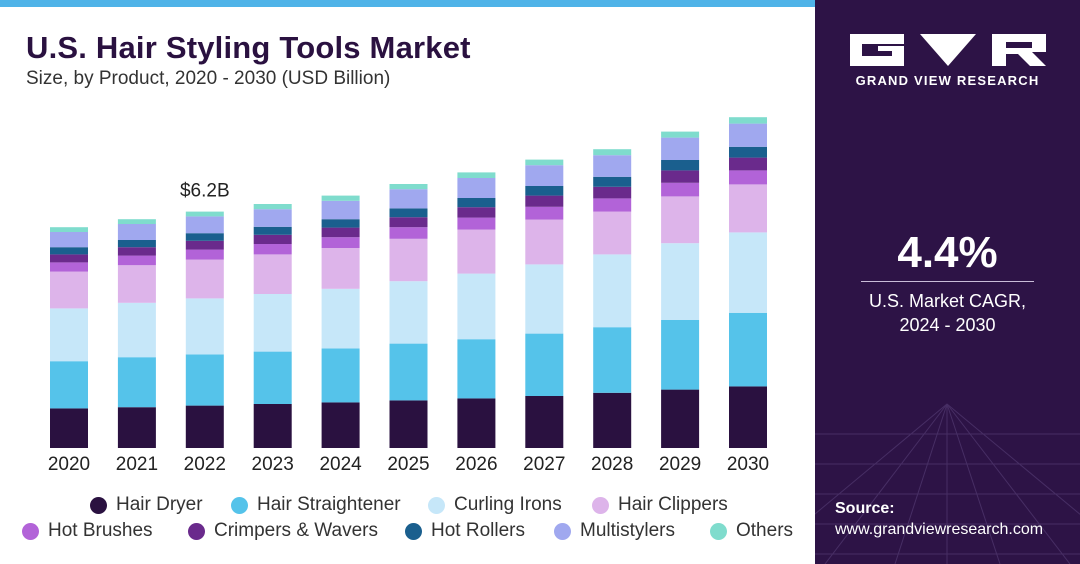 The image size is (1080, 564). I want to click on legend-label: Hair Straightener, so click(329, 504).